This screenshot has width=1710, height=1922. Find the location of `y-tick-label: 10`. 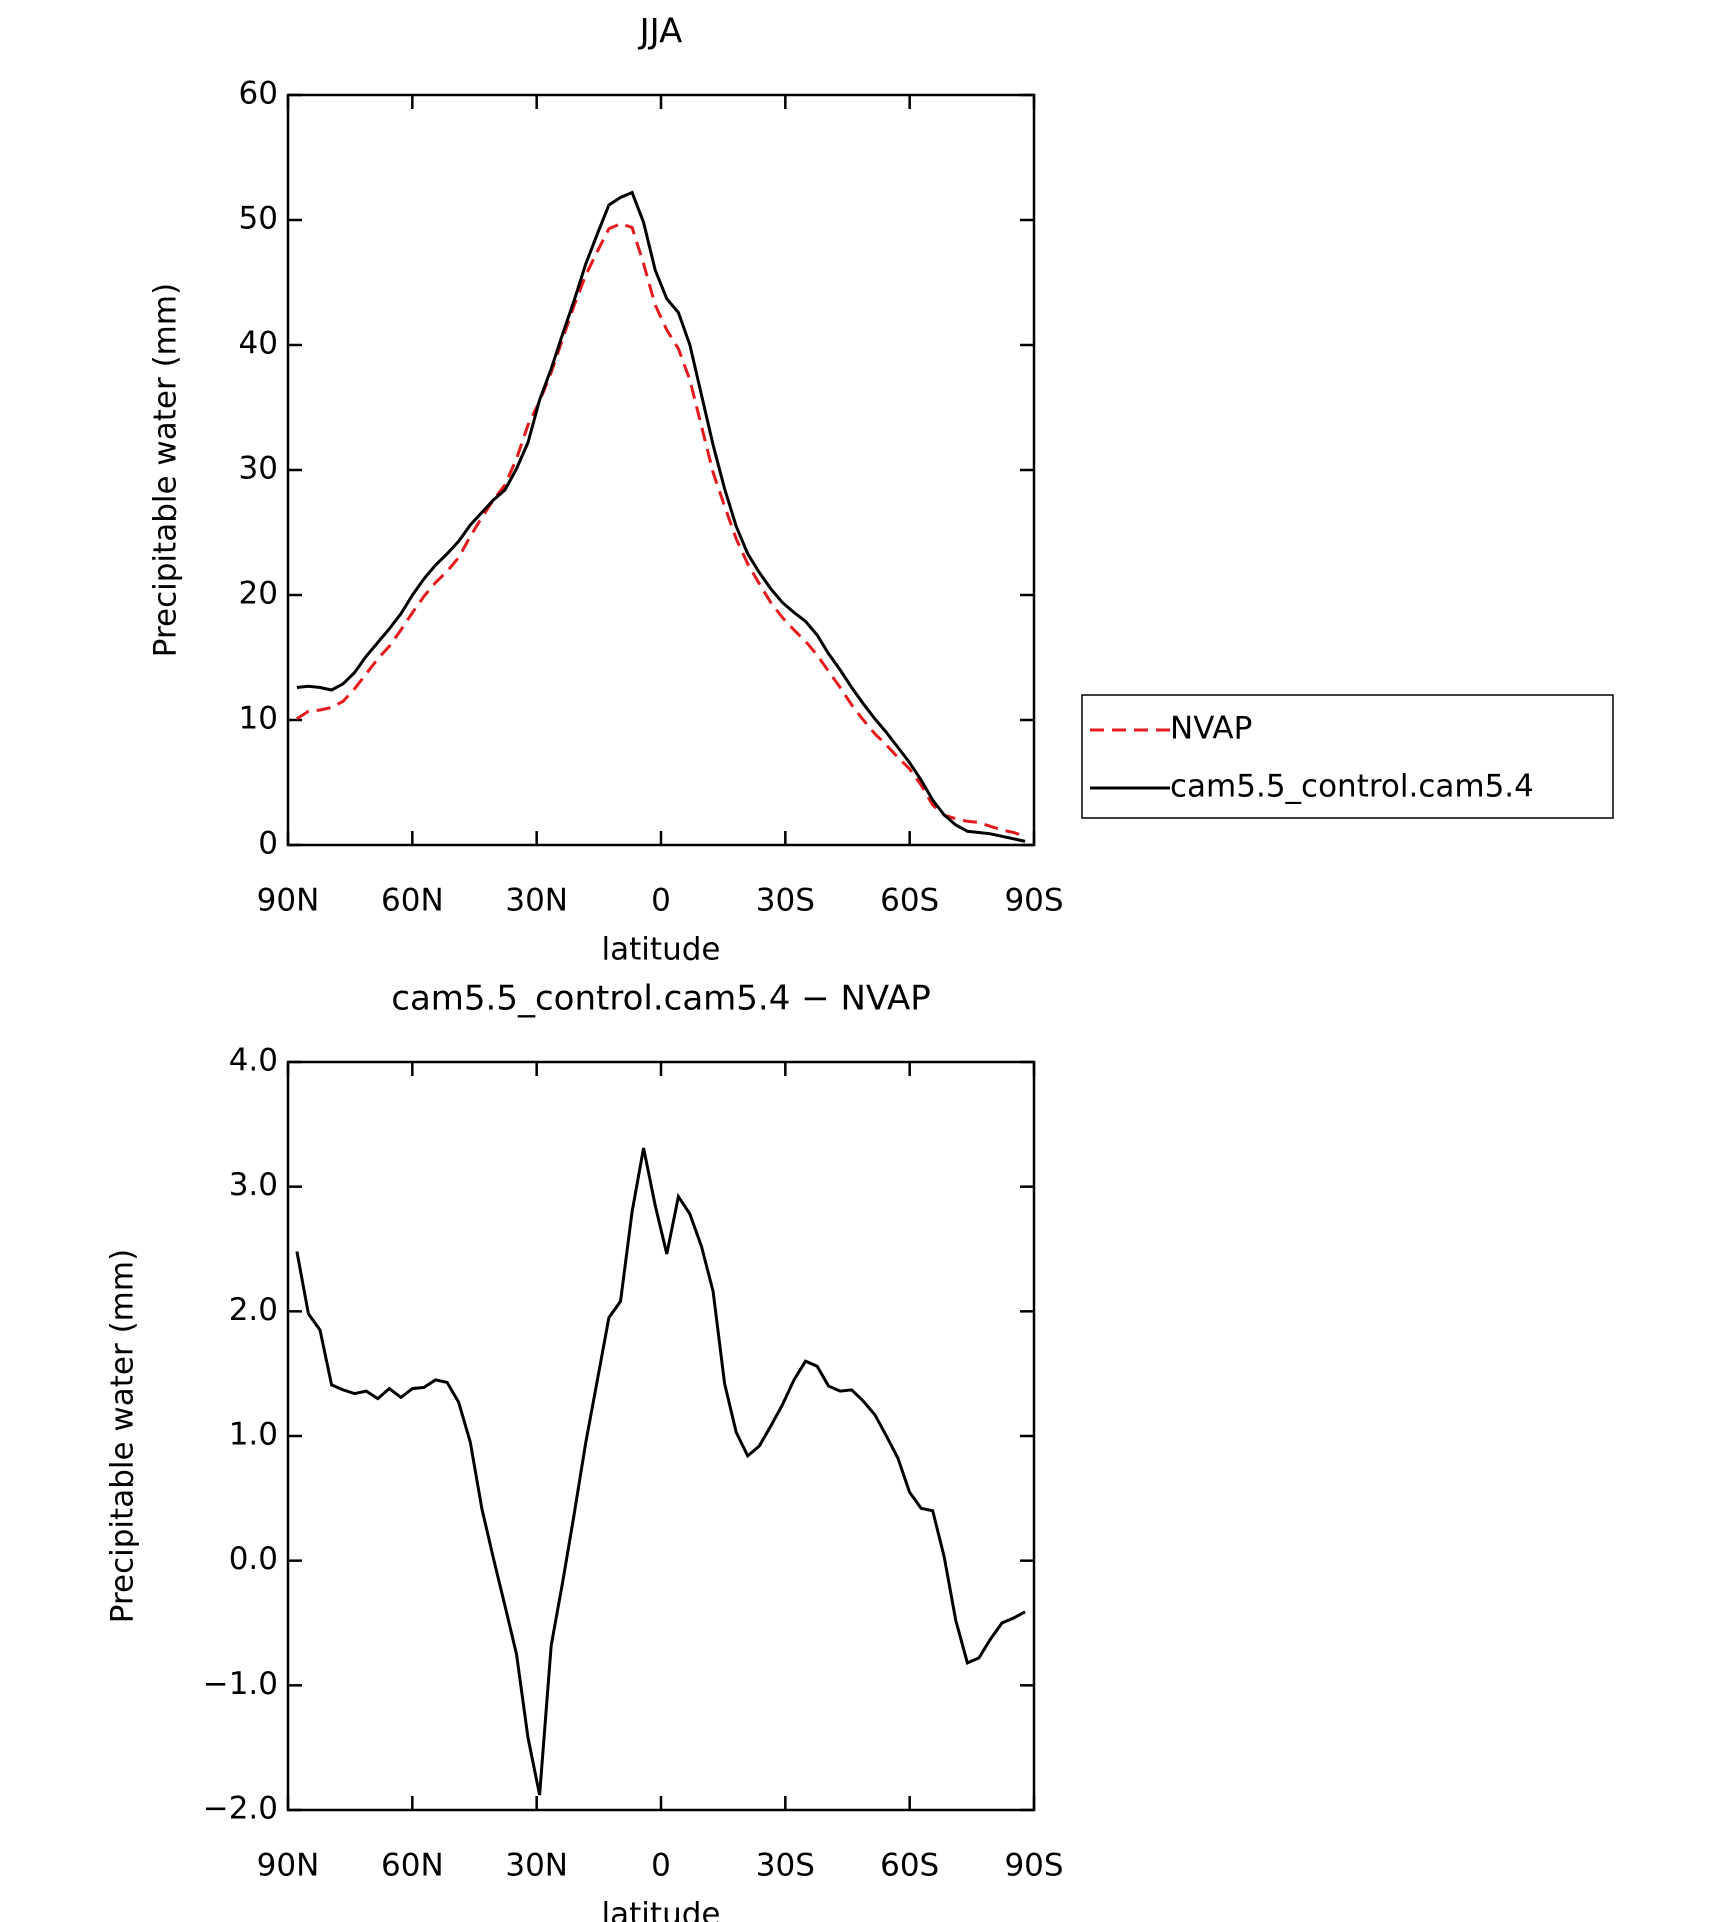

y-tick-label: 10 is located at coordinates (258, 719).